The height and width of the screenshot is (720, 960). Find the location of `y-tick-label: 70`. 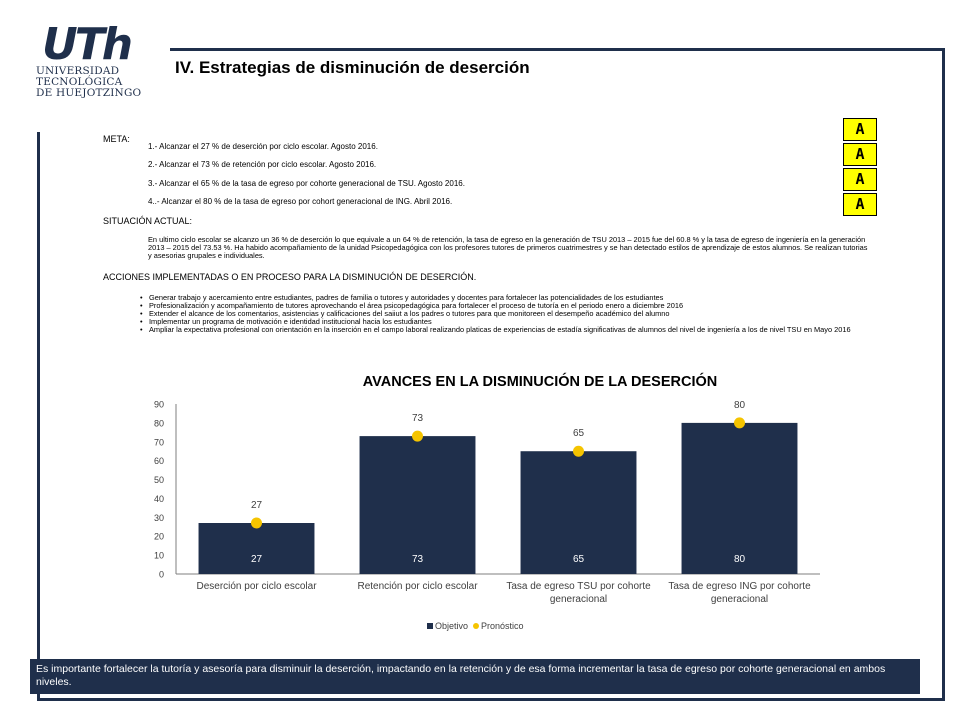

y-tick-label: 70 is located at coordinates (159, 442).